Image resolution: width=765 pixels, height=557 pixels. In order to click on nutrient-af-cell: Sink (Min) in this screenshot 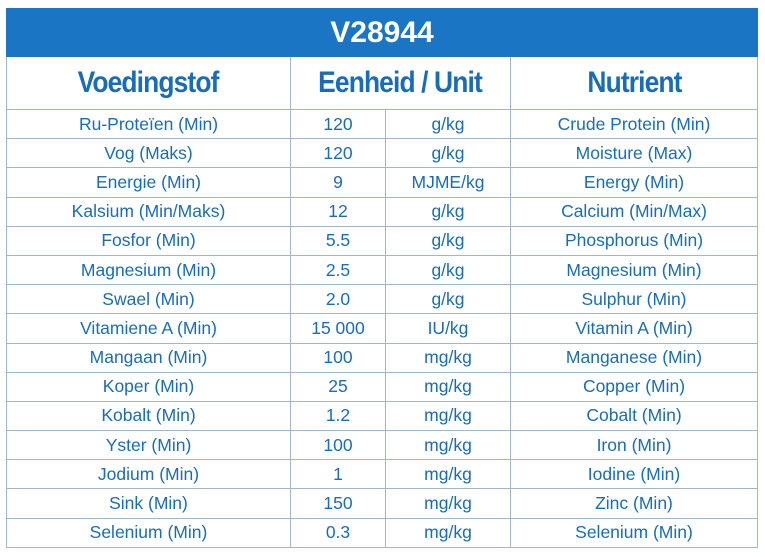, I will do `click(148, 503)`.